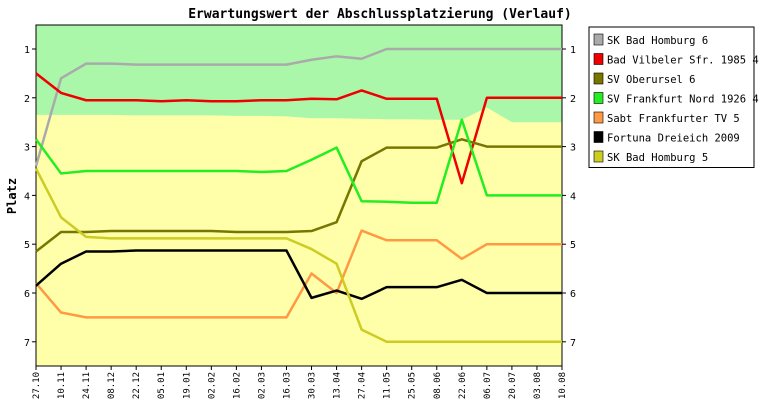  I want to click on y-tick-label-right: 4, so click(573, 196).